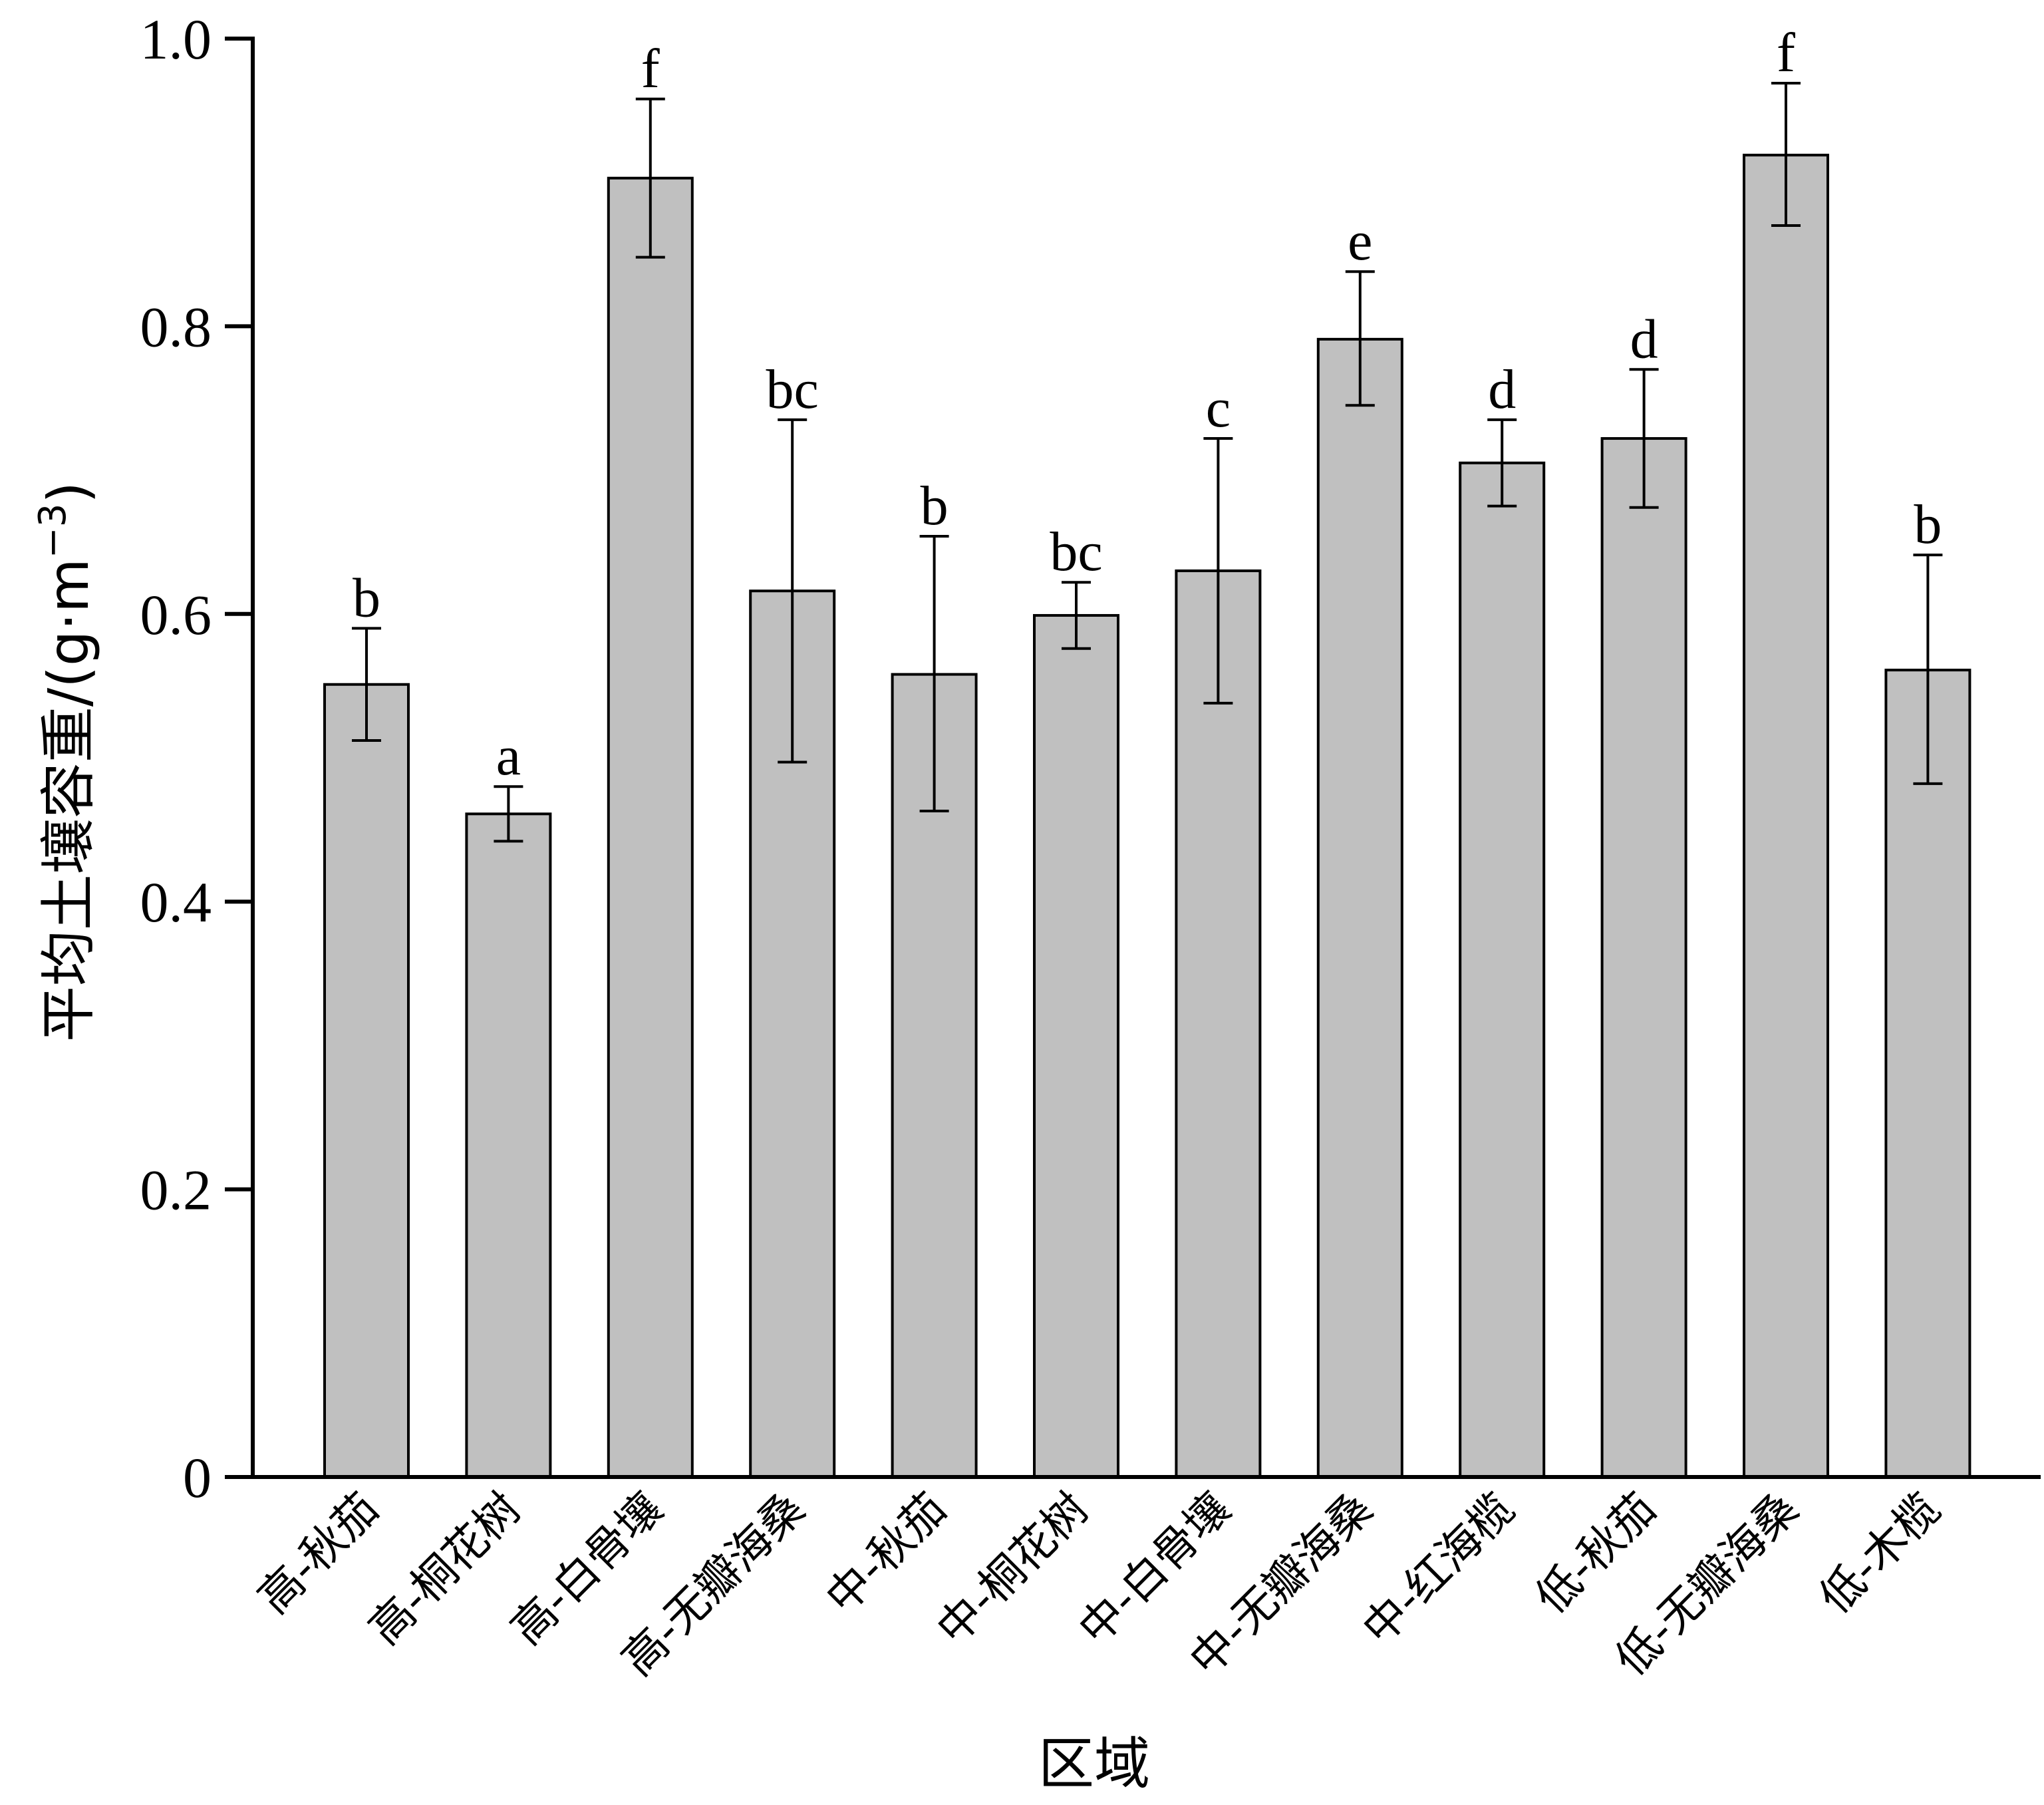 This screenshot has height=1805, width=2044. What do you see at coordinates (1218, 408) in the screenshot?
I see `significance-label: c` at bounding box center [1218, 408].